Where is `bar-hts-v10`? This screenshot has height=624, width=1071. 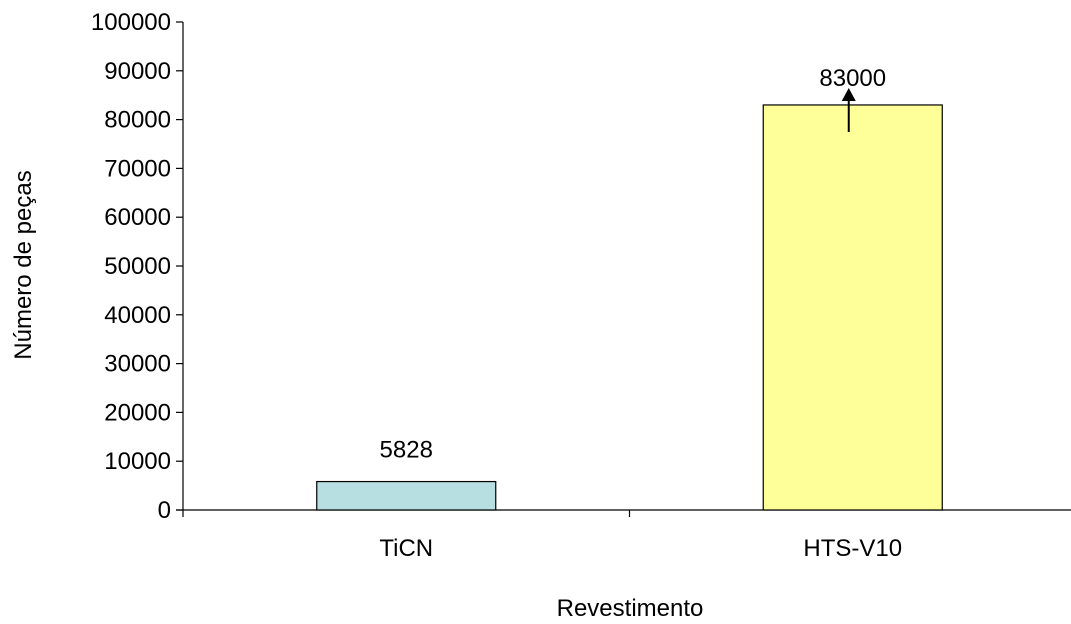
bar-hts-v10 is located at coordinates (852, 307).